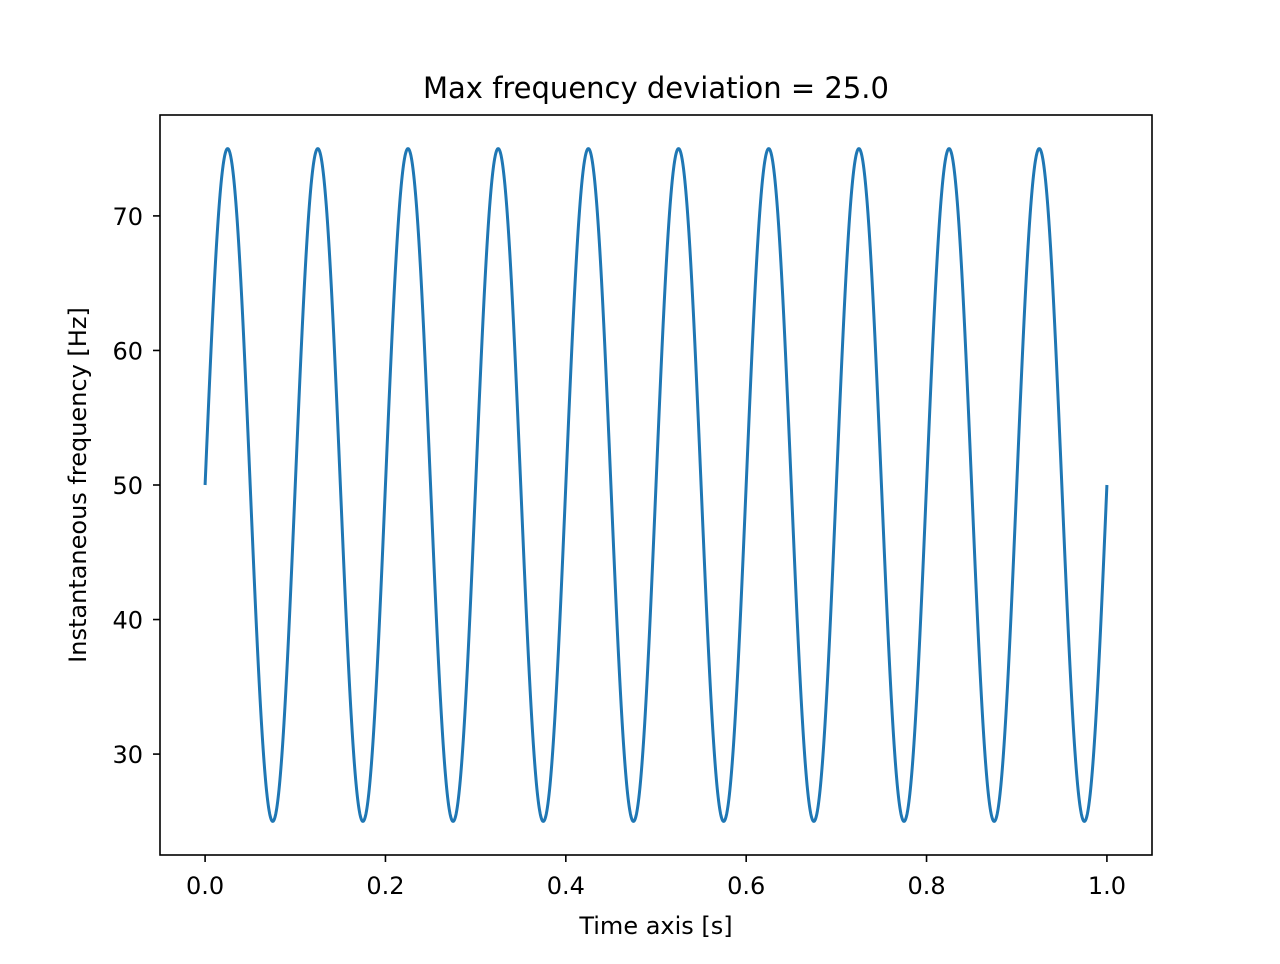  I want to click on x-tick-label: 0.8, so click(926, 886).